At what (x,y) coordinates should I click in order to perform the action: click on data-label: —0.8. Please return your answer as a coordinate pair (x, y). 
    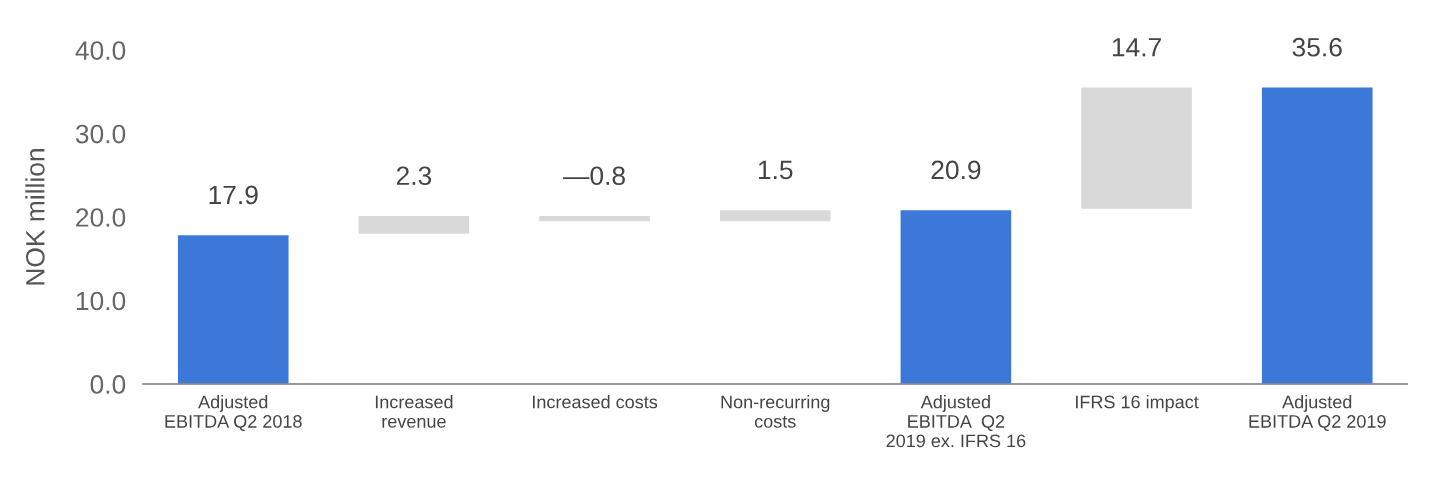
    Looking at the image, I should click on (594, 176).